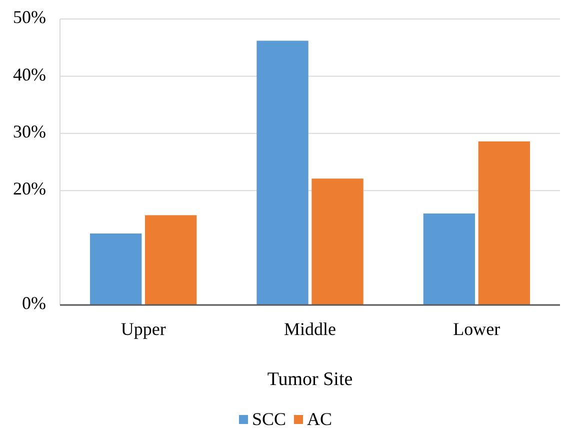 The height and width of the screenshot is (440, 568). What do you see at coordinates (29, 17) in the screenshot?
I see `y-tick-label: 50%` at bounding box center [29, 17].